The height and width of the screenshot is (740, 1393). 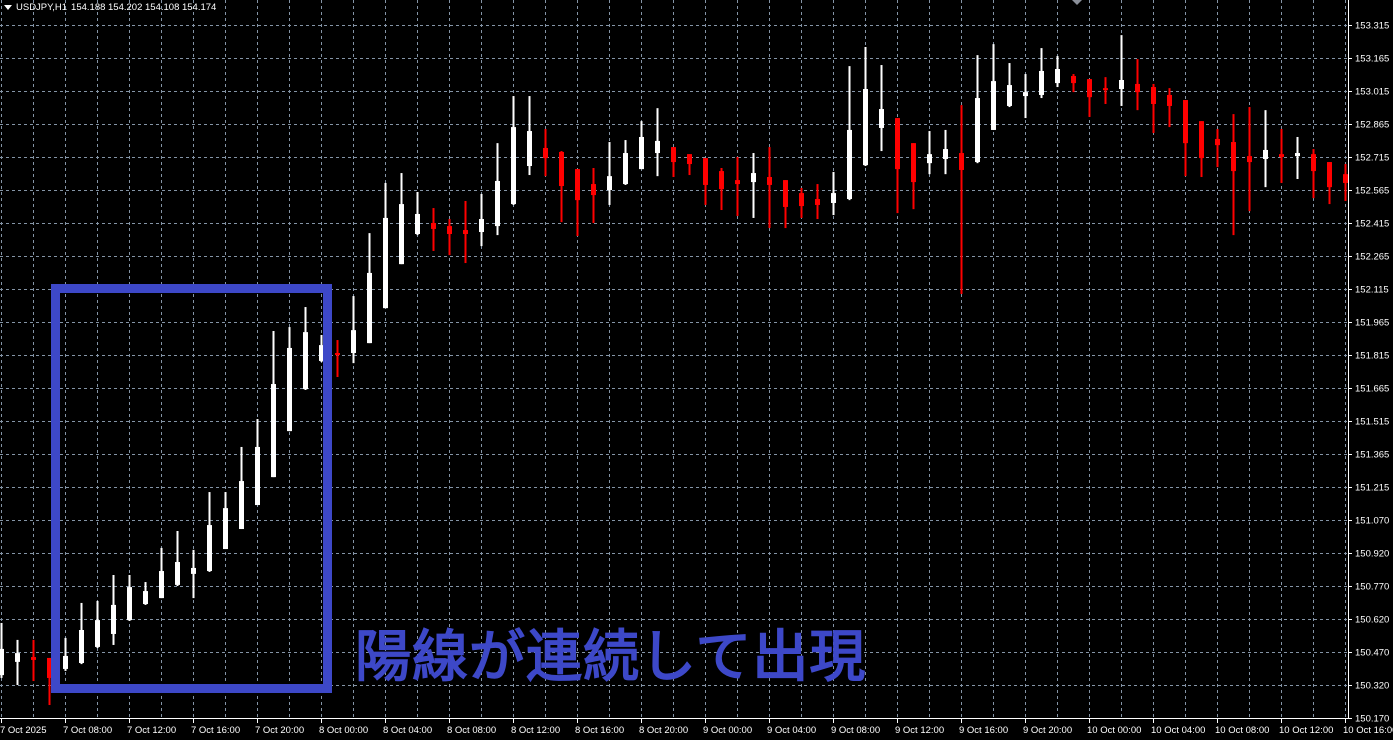 I want to click on y-tick-label: 151.965, so click(x=1372, y=322).